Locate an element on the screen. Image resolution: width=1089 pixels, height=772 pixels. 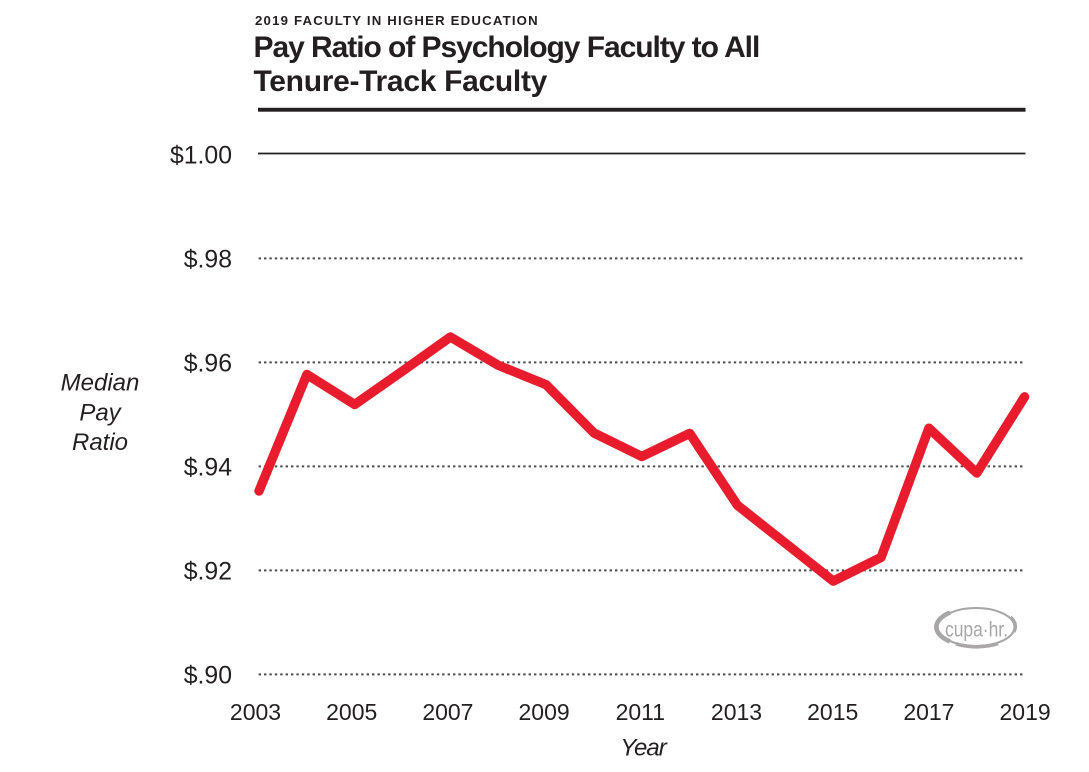
svg-text:Pay Ratio of Psychology Facult: Pay Ratio of Psychology Faculty to All is located at coordinates (507, 47).